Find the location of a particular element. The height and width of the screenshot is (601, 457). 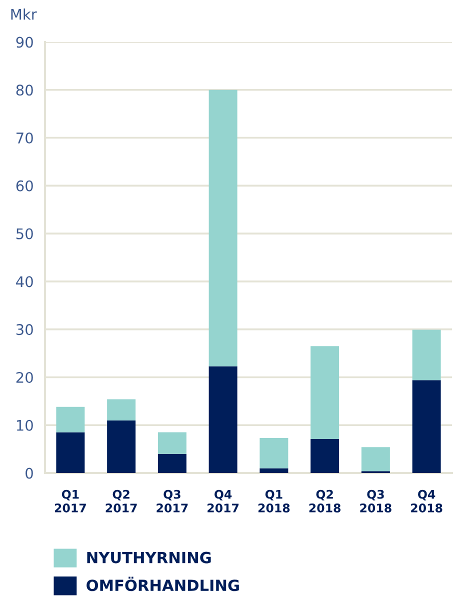

x-tick-label: Q2 2017 is located at coordinates (121, 501).